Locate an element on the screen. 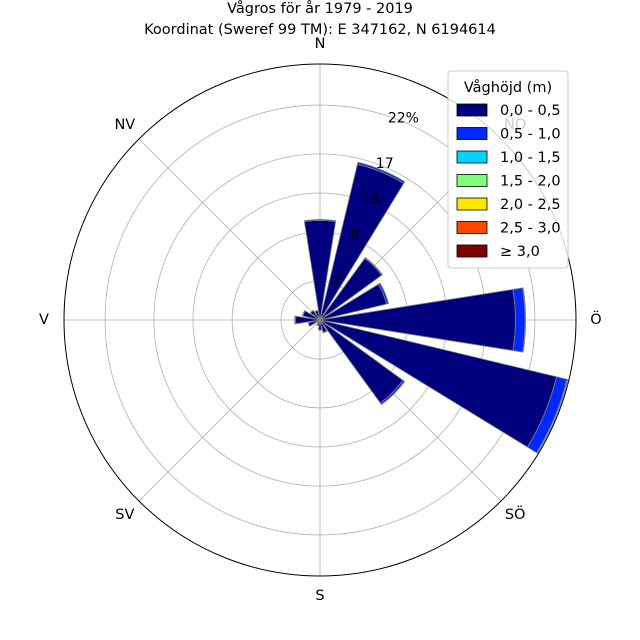 The width and height of the screenshot is (640, 640). direction-label-2: Ö is located at coordinates (595, 319).